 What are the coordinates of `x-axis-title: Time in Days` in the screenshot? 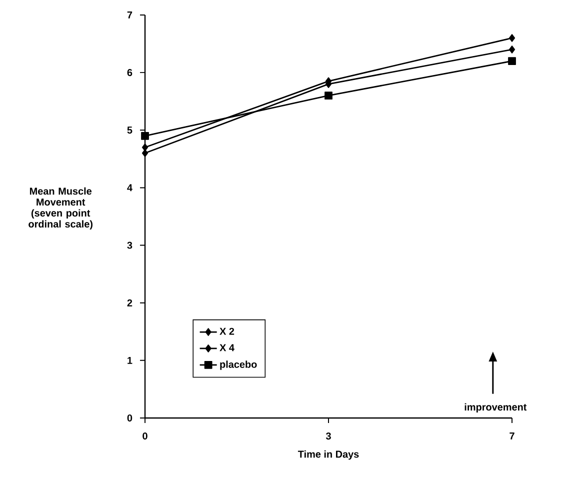 It's located at (328, 455).